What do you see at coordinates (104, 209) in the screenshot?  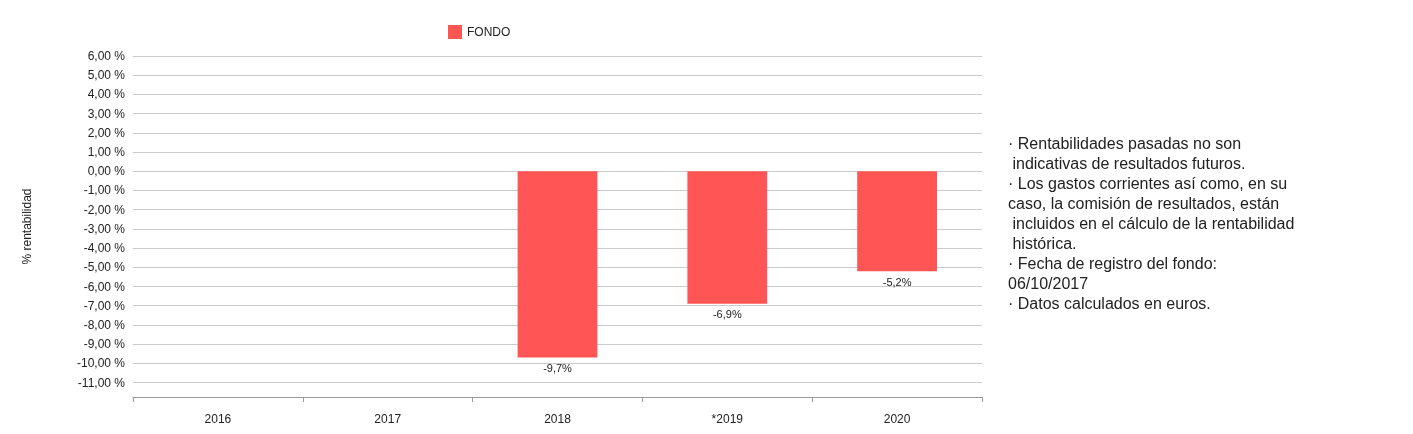 I see `y-tick-label: -2,00 %` at bounding box center [104, 209].